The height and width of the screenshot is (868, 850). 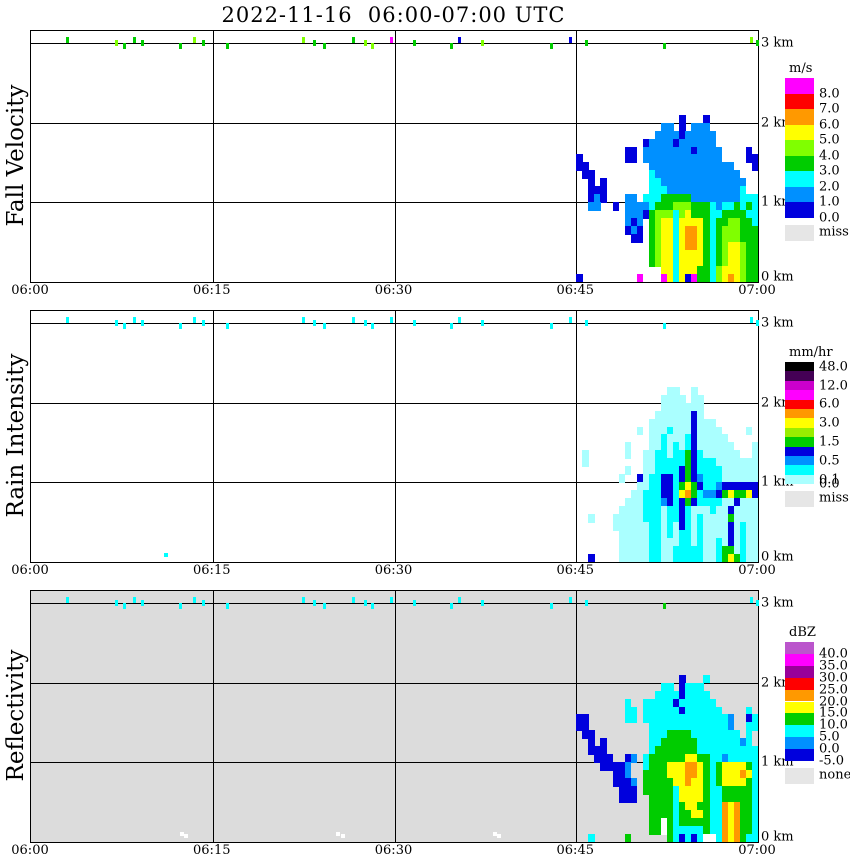 What do you see at coordinates (212, 850) in the screenshot?
I see `x-axis-tick-label: 06:15` at bounding box center [212, 850].